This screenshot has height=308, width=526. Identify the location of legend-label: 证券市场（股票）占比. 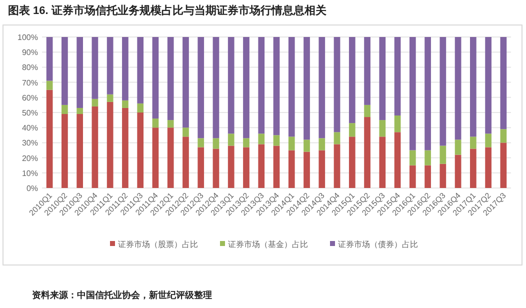
(158, 244).